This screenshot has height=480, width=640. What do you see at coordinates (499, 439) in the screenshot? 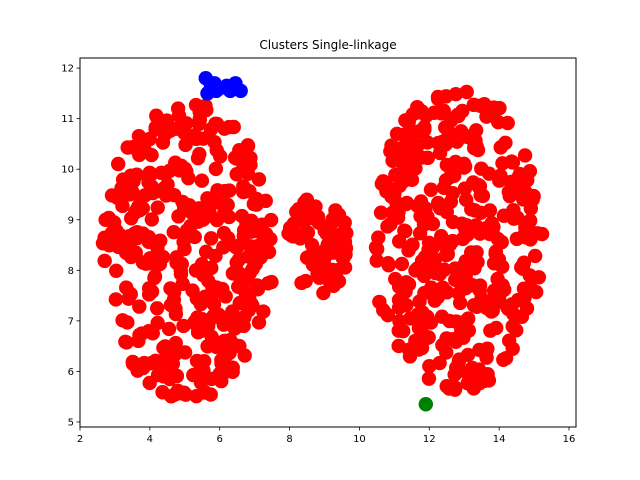
I see `x-tick-label: 14` at bounding box center [499, 439].